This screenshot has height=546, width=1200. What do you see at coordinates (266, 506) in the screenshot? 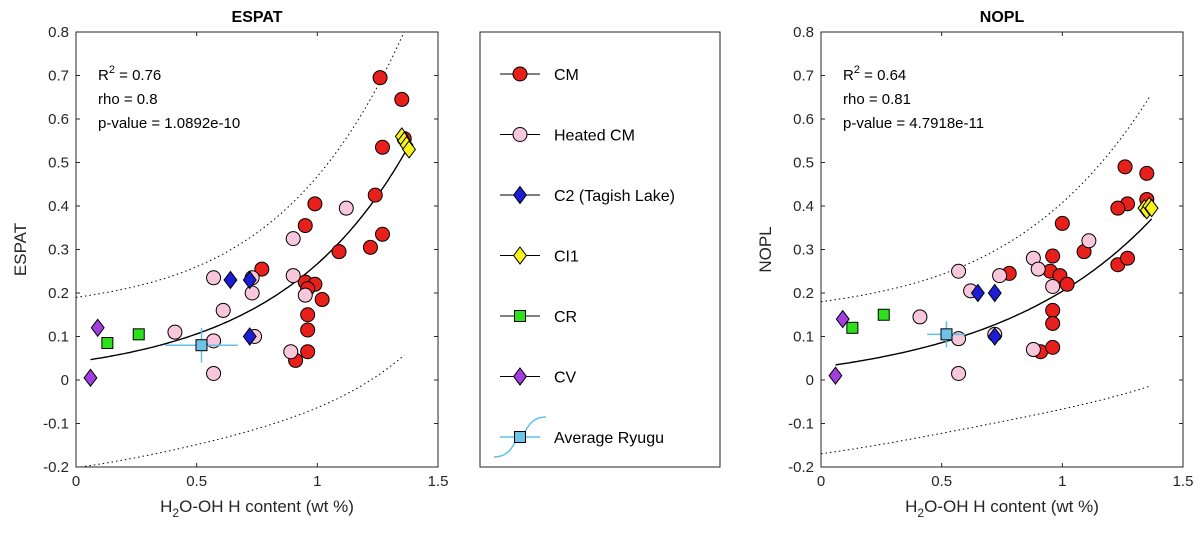
I see `x-axis-label-part: O-OH H content (wt %)` at bounding box center [266, 506].